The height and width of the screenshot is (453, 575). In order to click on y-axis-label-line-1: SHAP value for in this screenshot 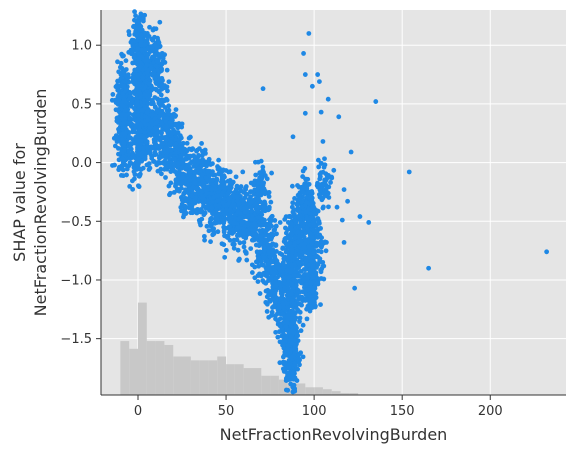, I will do `click(19, 202)`.